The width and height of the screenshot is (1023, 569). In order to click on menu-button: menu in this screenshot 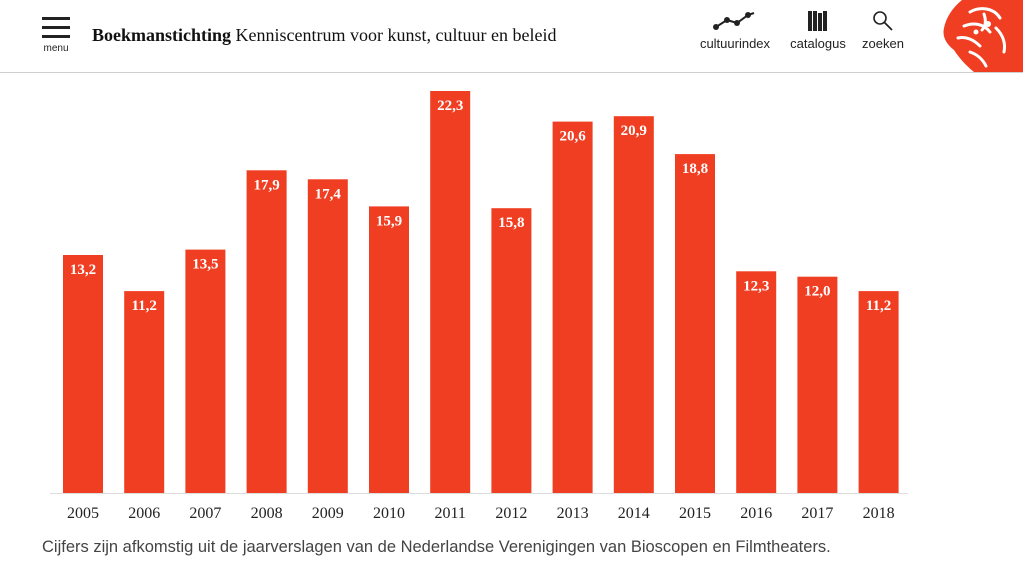, I will do `click(56, 36)`.